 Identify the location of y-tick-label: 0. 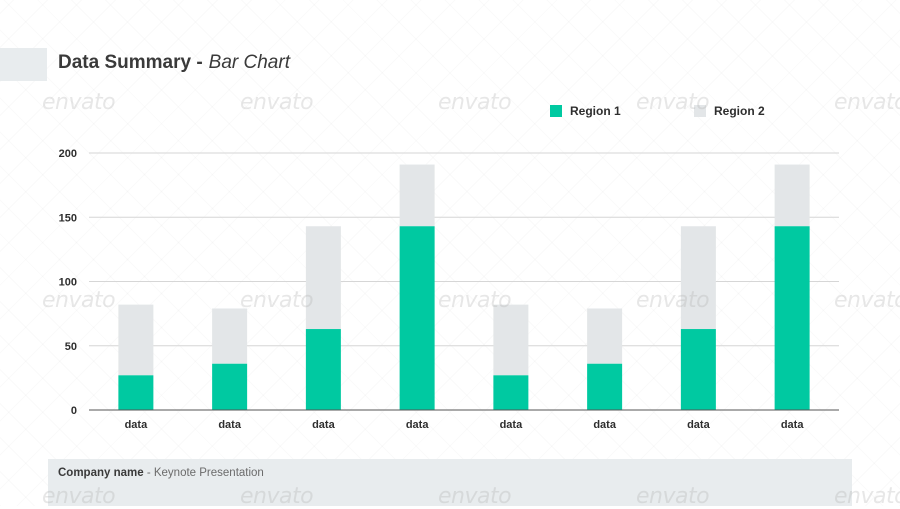
(74, 411).